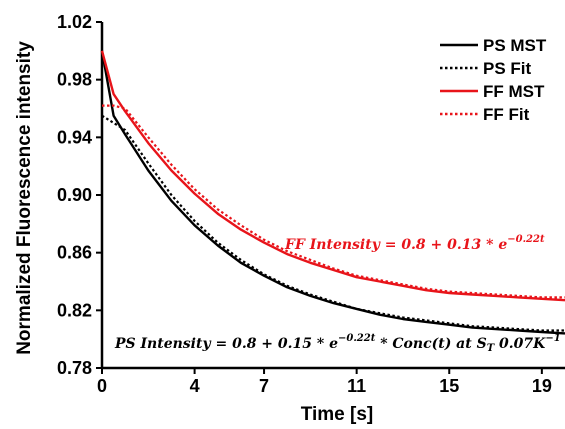 The image size is (565, 429). What do you see at coordinates (507, 68) in the screenshot?
I see `legend-label: PS Fit` at bounding box center [507, 68].